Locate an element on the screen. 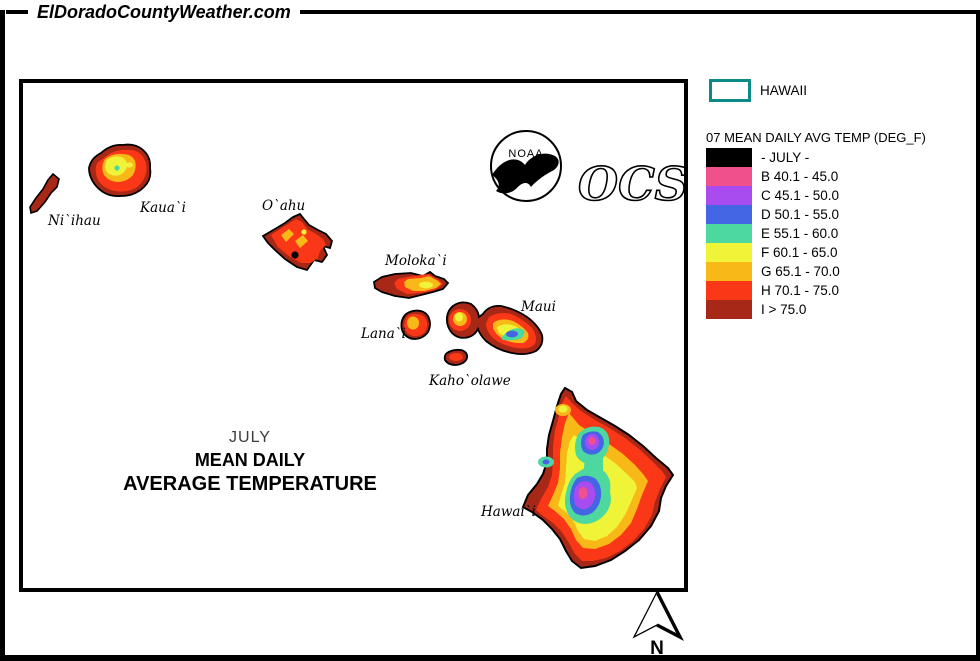  oahu-zone-G is located at coordinates (287, 235).